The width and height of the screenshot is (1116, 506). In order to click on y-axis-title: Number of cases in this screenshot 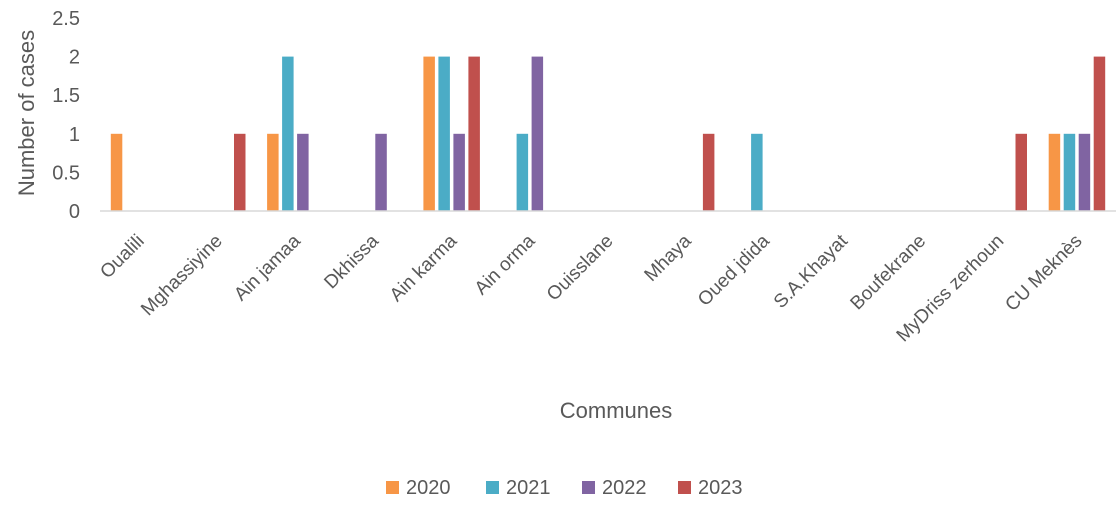, I will do `click(26, 113)`.